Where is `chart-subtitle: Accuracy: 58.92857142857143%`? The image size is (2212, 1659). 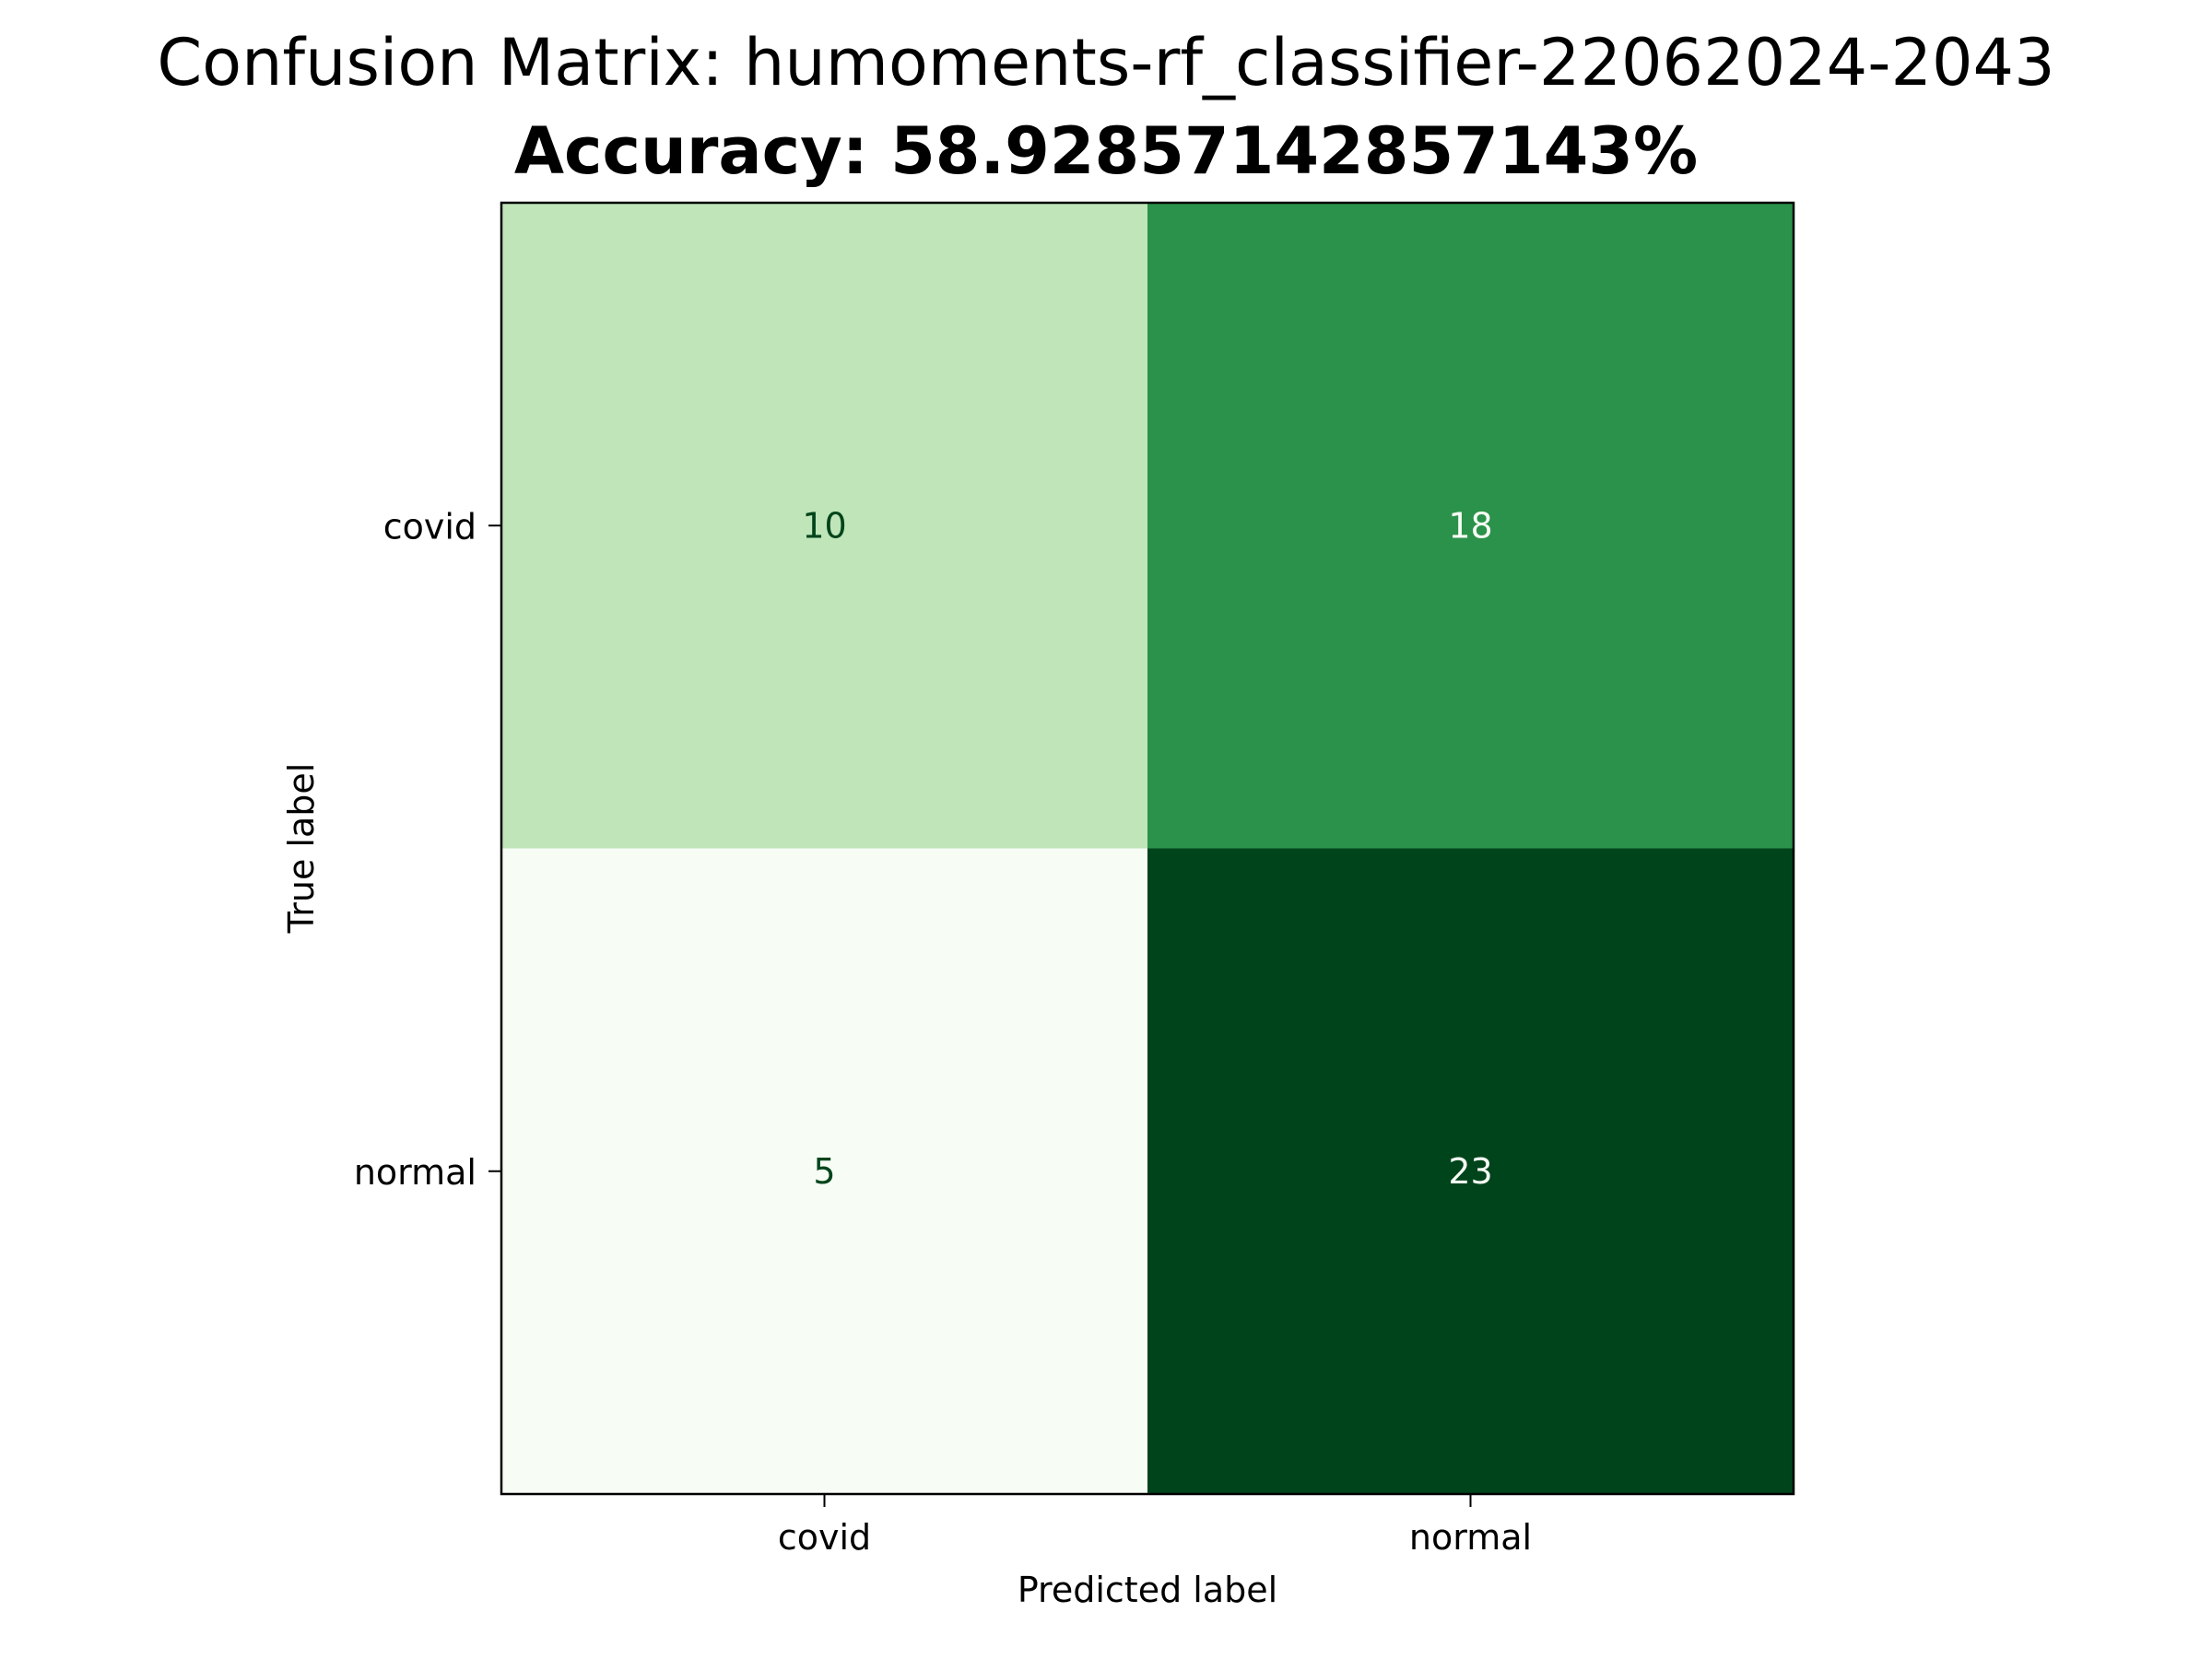
chart-subtitle: Accuracy: 58.92857142857143% is located at coordinates (1106, 151).